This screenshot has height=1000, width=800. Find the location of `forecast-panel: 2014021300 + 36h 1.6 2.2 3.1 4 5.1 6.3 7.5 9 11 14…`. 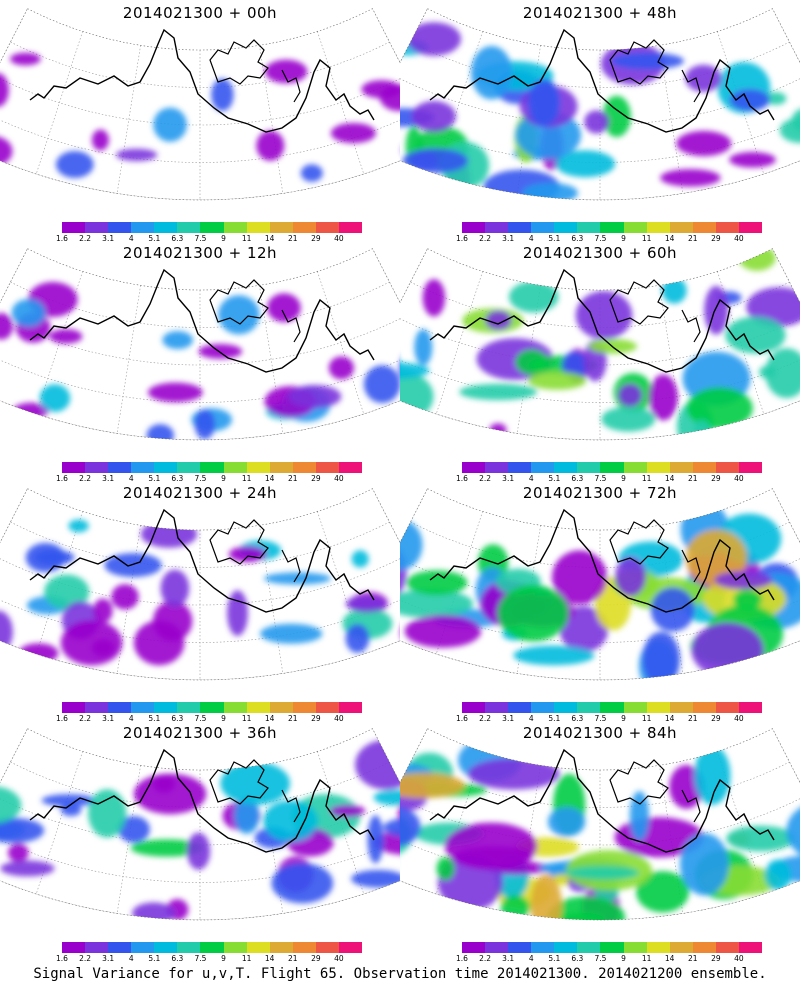

forecast-panel: 2014021300 + 36h 1.6 2.2 3.1 4 5.1 6.3 7.5 9 11 14… is located at coordinates (200, 841).